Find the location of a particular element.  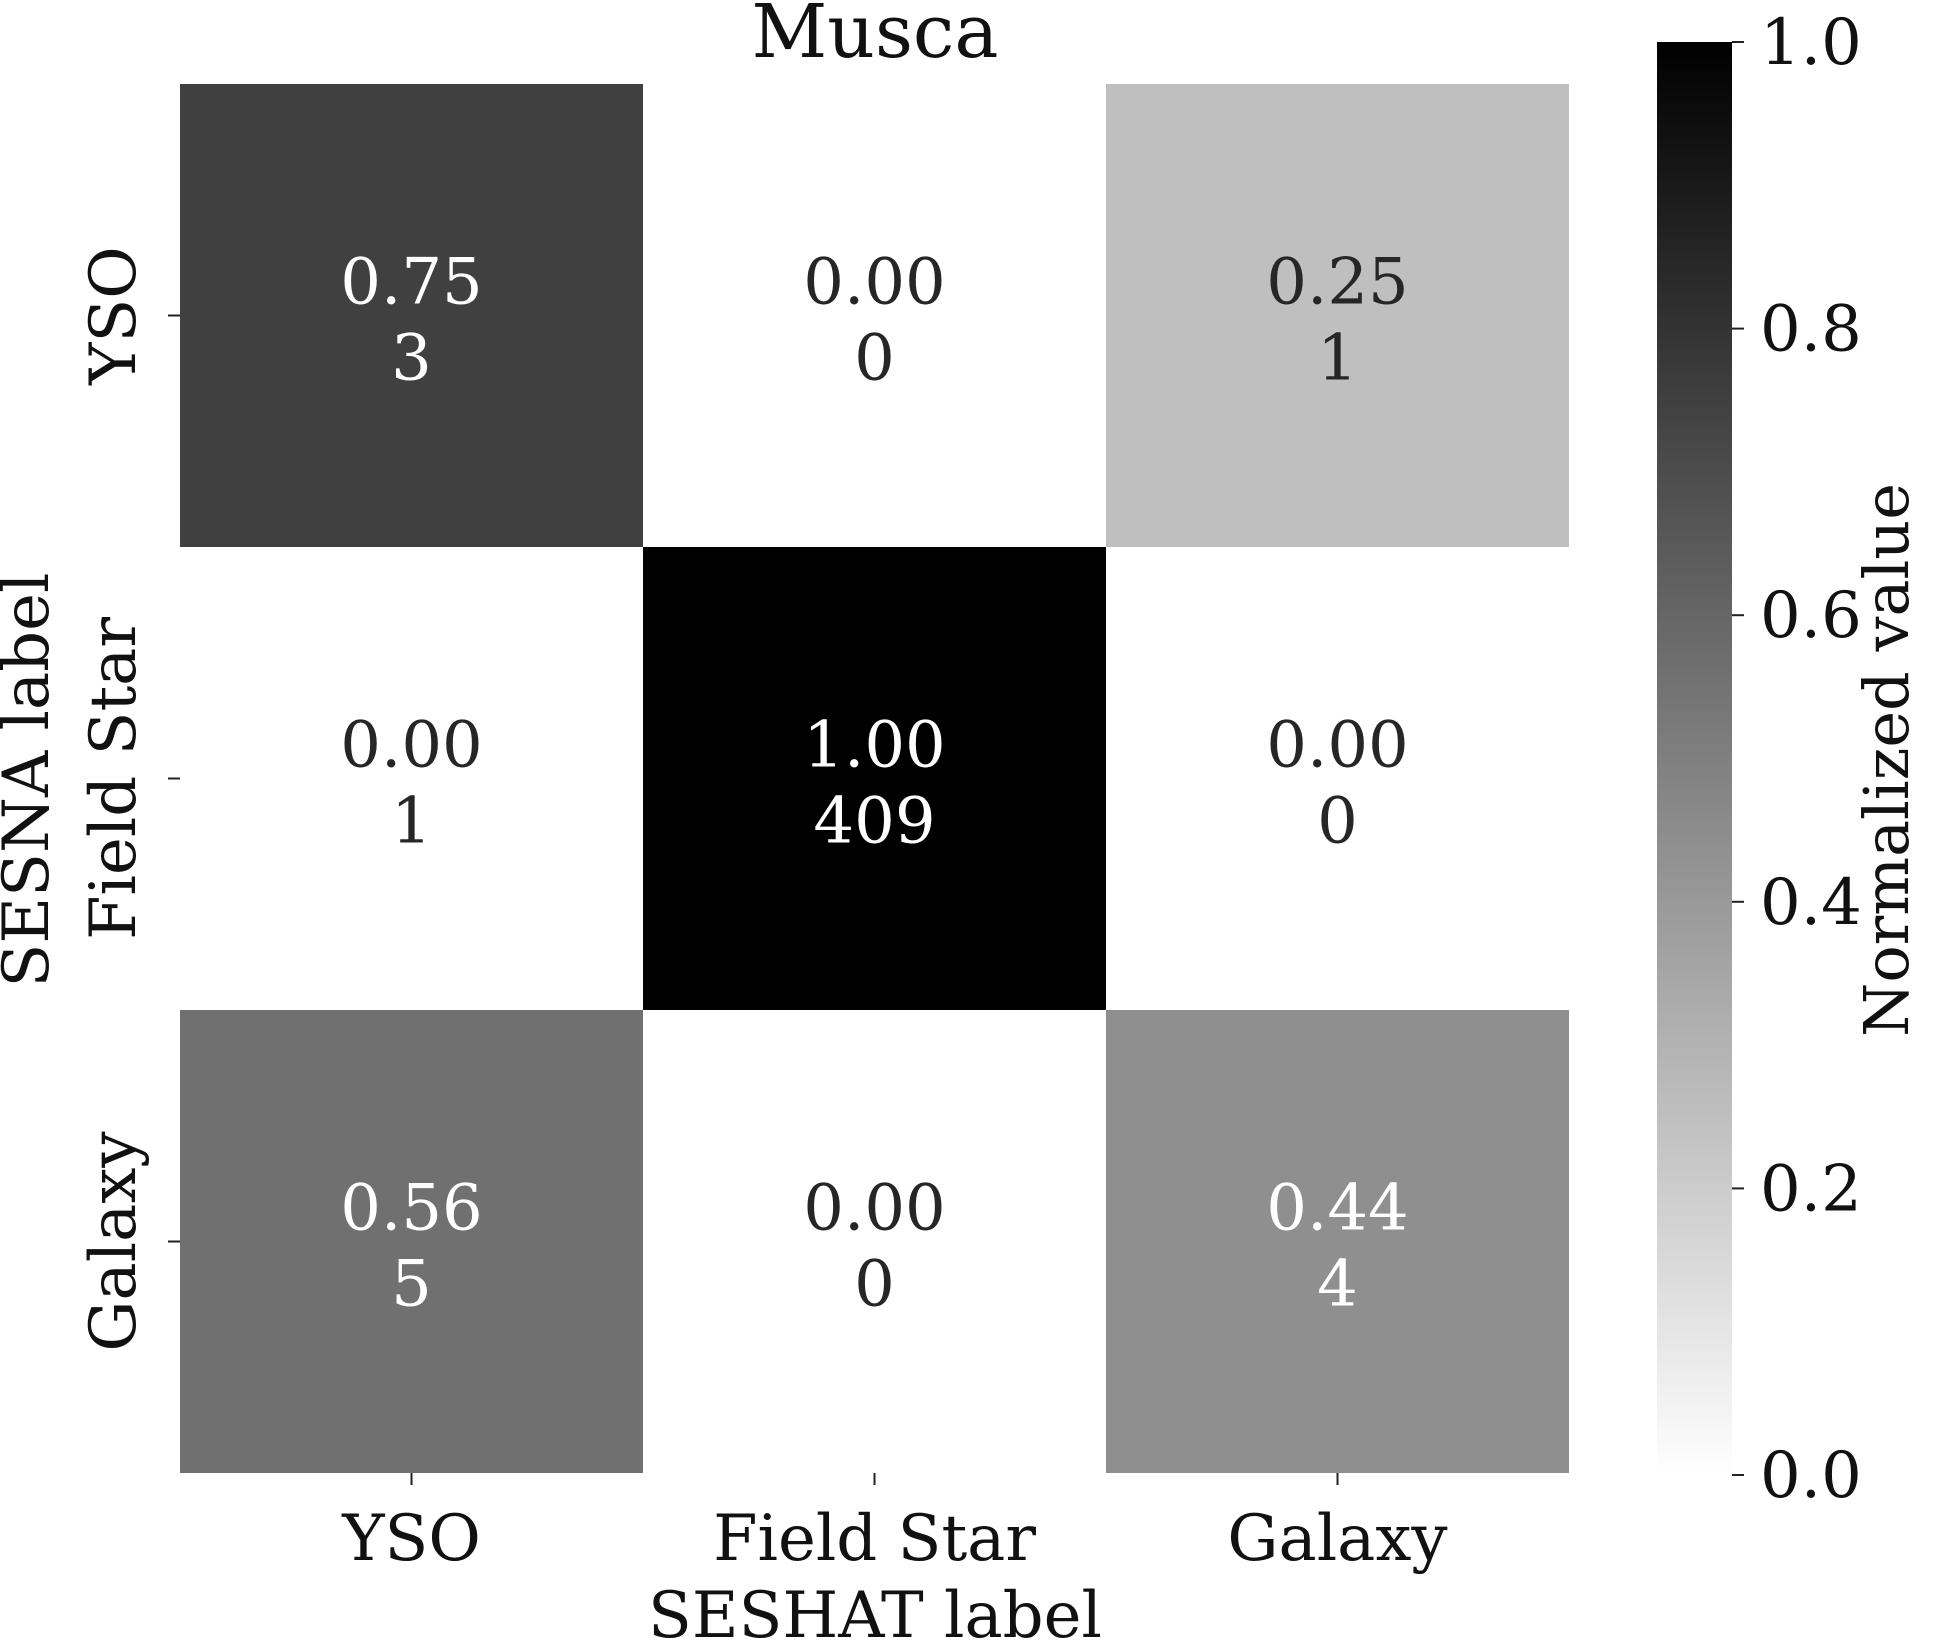

colorbar-tick-label: 0.0 is located at coordinates (1811, 1476).